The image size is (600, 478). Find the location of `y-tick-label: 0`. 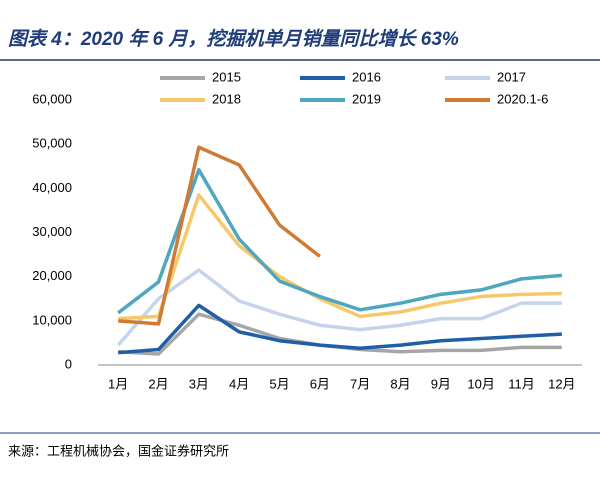

y-tick-label: 0 is located at coordinates (68, 363).